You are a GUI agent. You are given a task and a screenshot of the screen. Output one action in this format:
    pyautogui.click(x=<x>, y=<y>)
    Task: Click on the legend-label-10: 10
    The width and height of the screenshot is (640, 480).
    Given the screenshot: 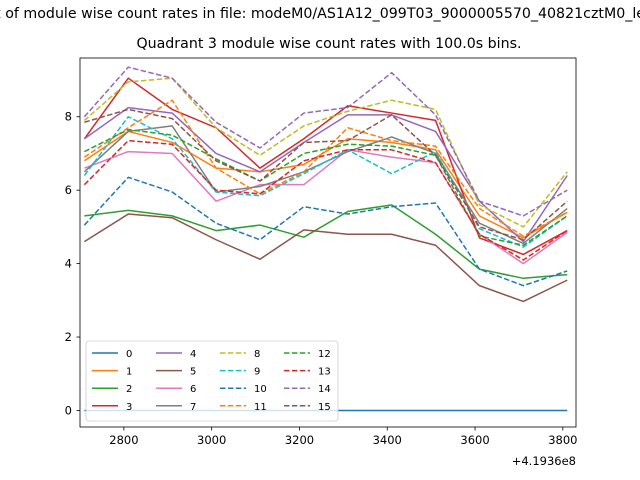 What is the action you would take?
    pyautogui.click(x=260, y=389)
    